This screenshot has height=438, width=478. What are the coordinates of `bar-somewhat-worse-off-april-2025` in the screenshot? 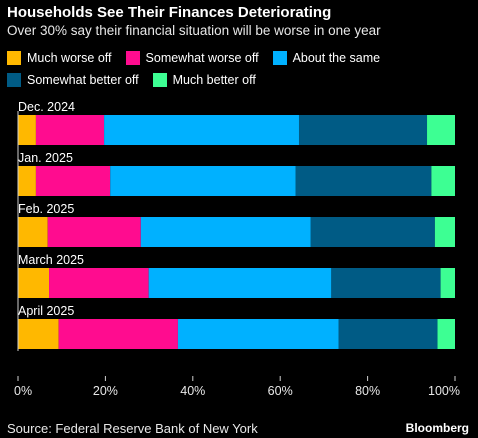 It's located at (118, 334).